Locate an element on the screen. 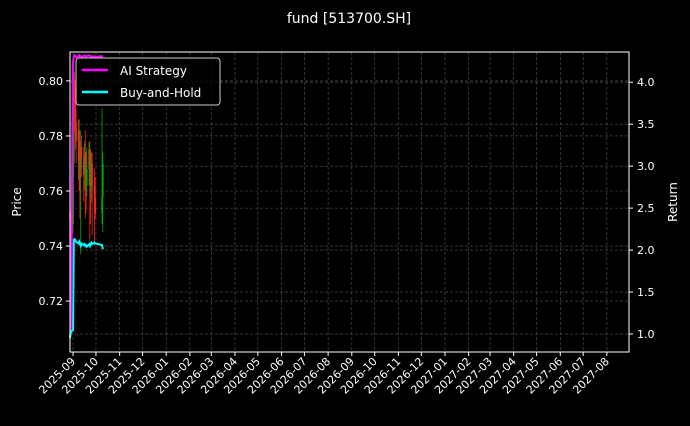  y-tick-label-left: 0.74 is located at coordinates (51, 246).